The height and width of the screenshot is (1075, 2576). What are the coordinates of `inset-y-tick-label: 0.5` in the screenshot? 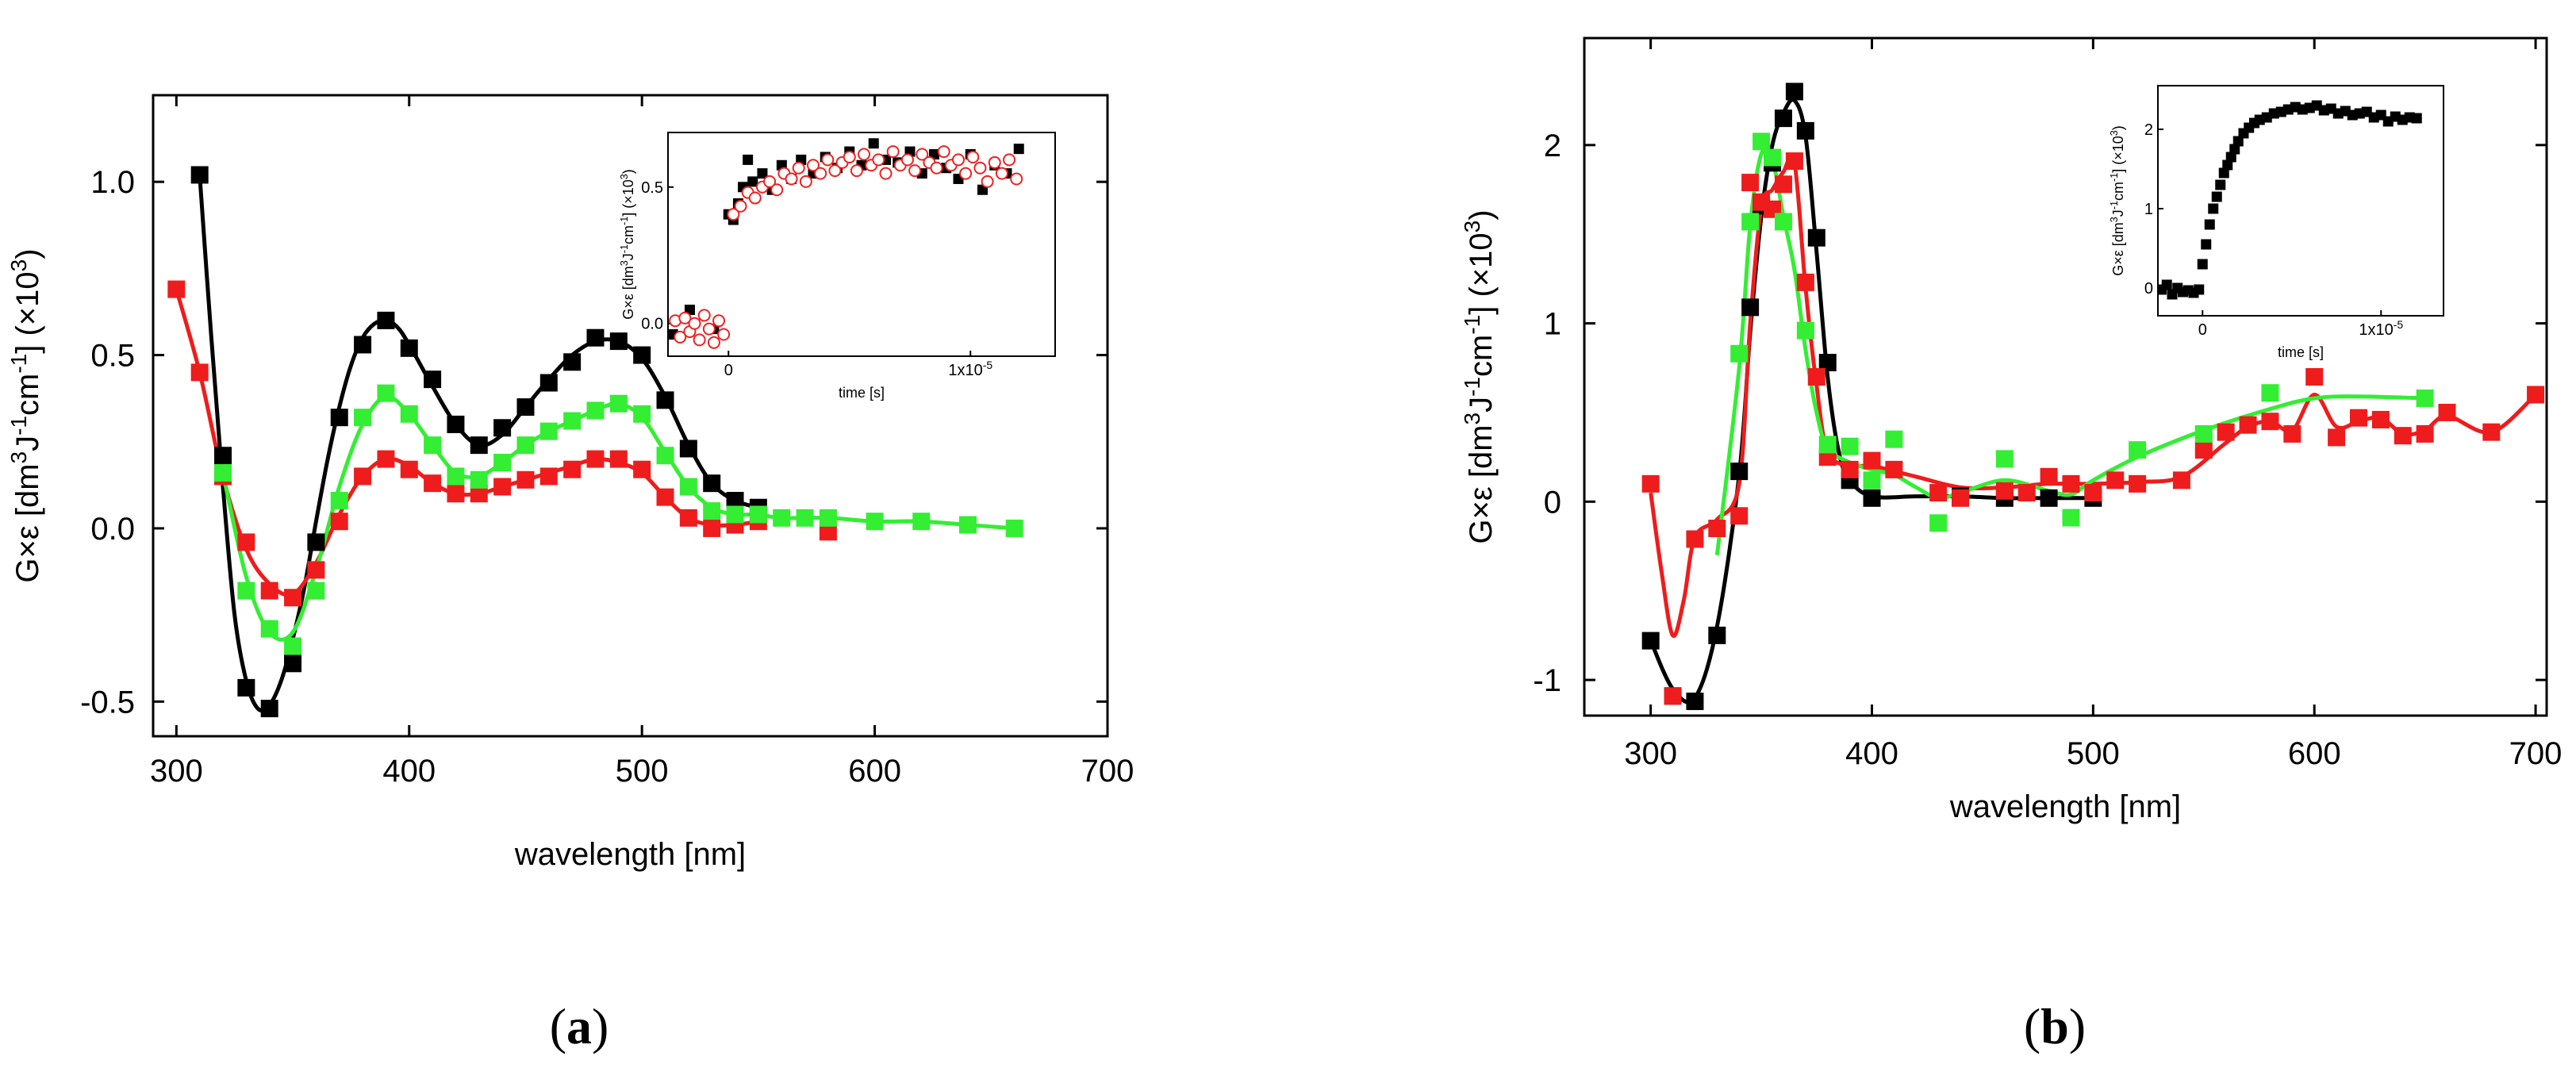 It's located at (652, 188).